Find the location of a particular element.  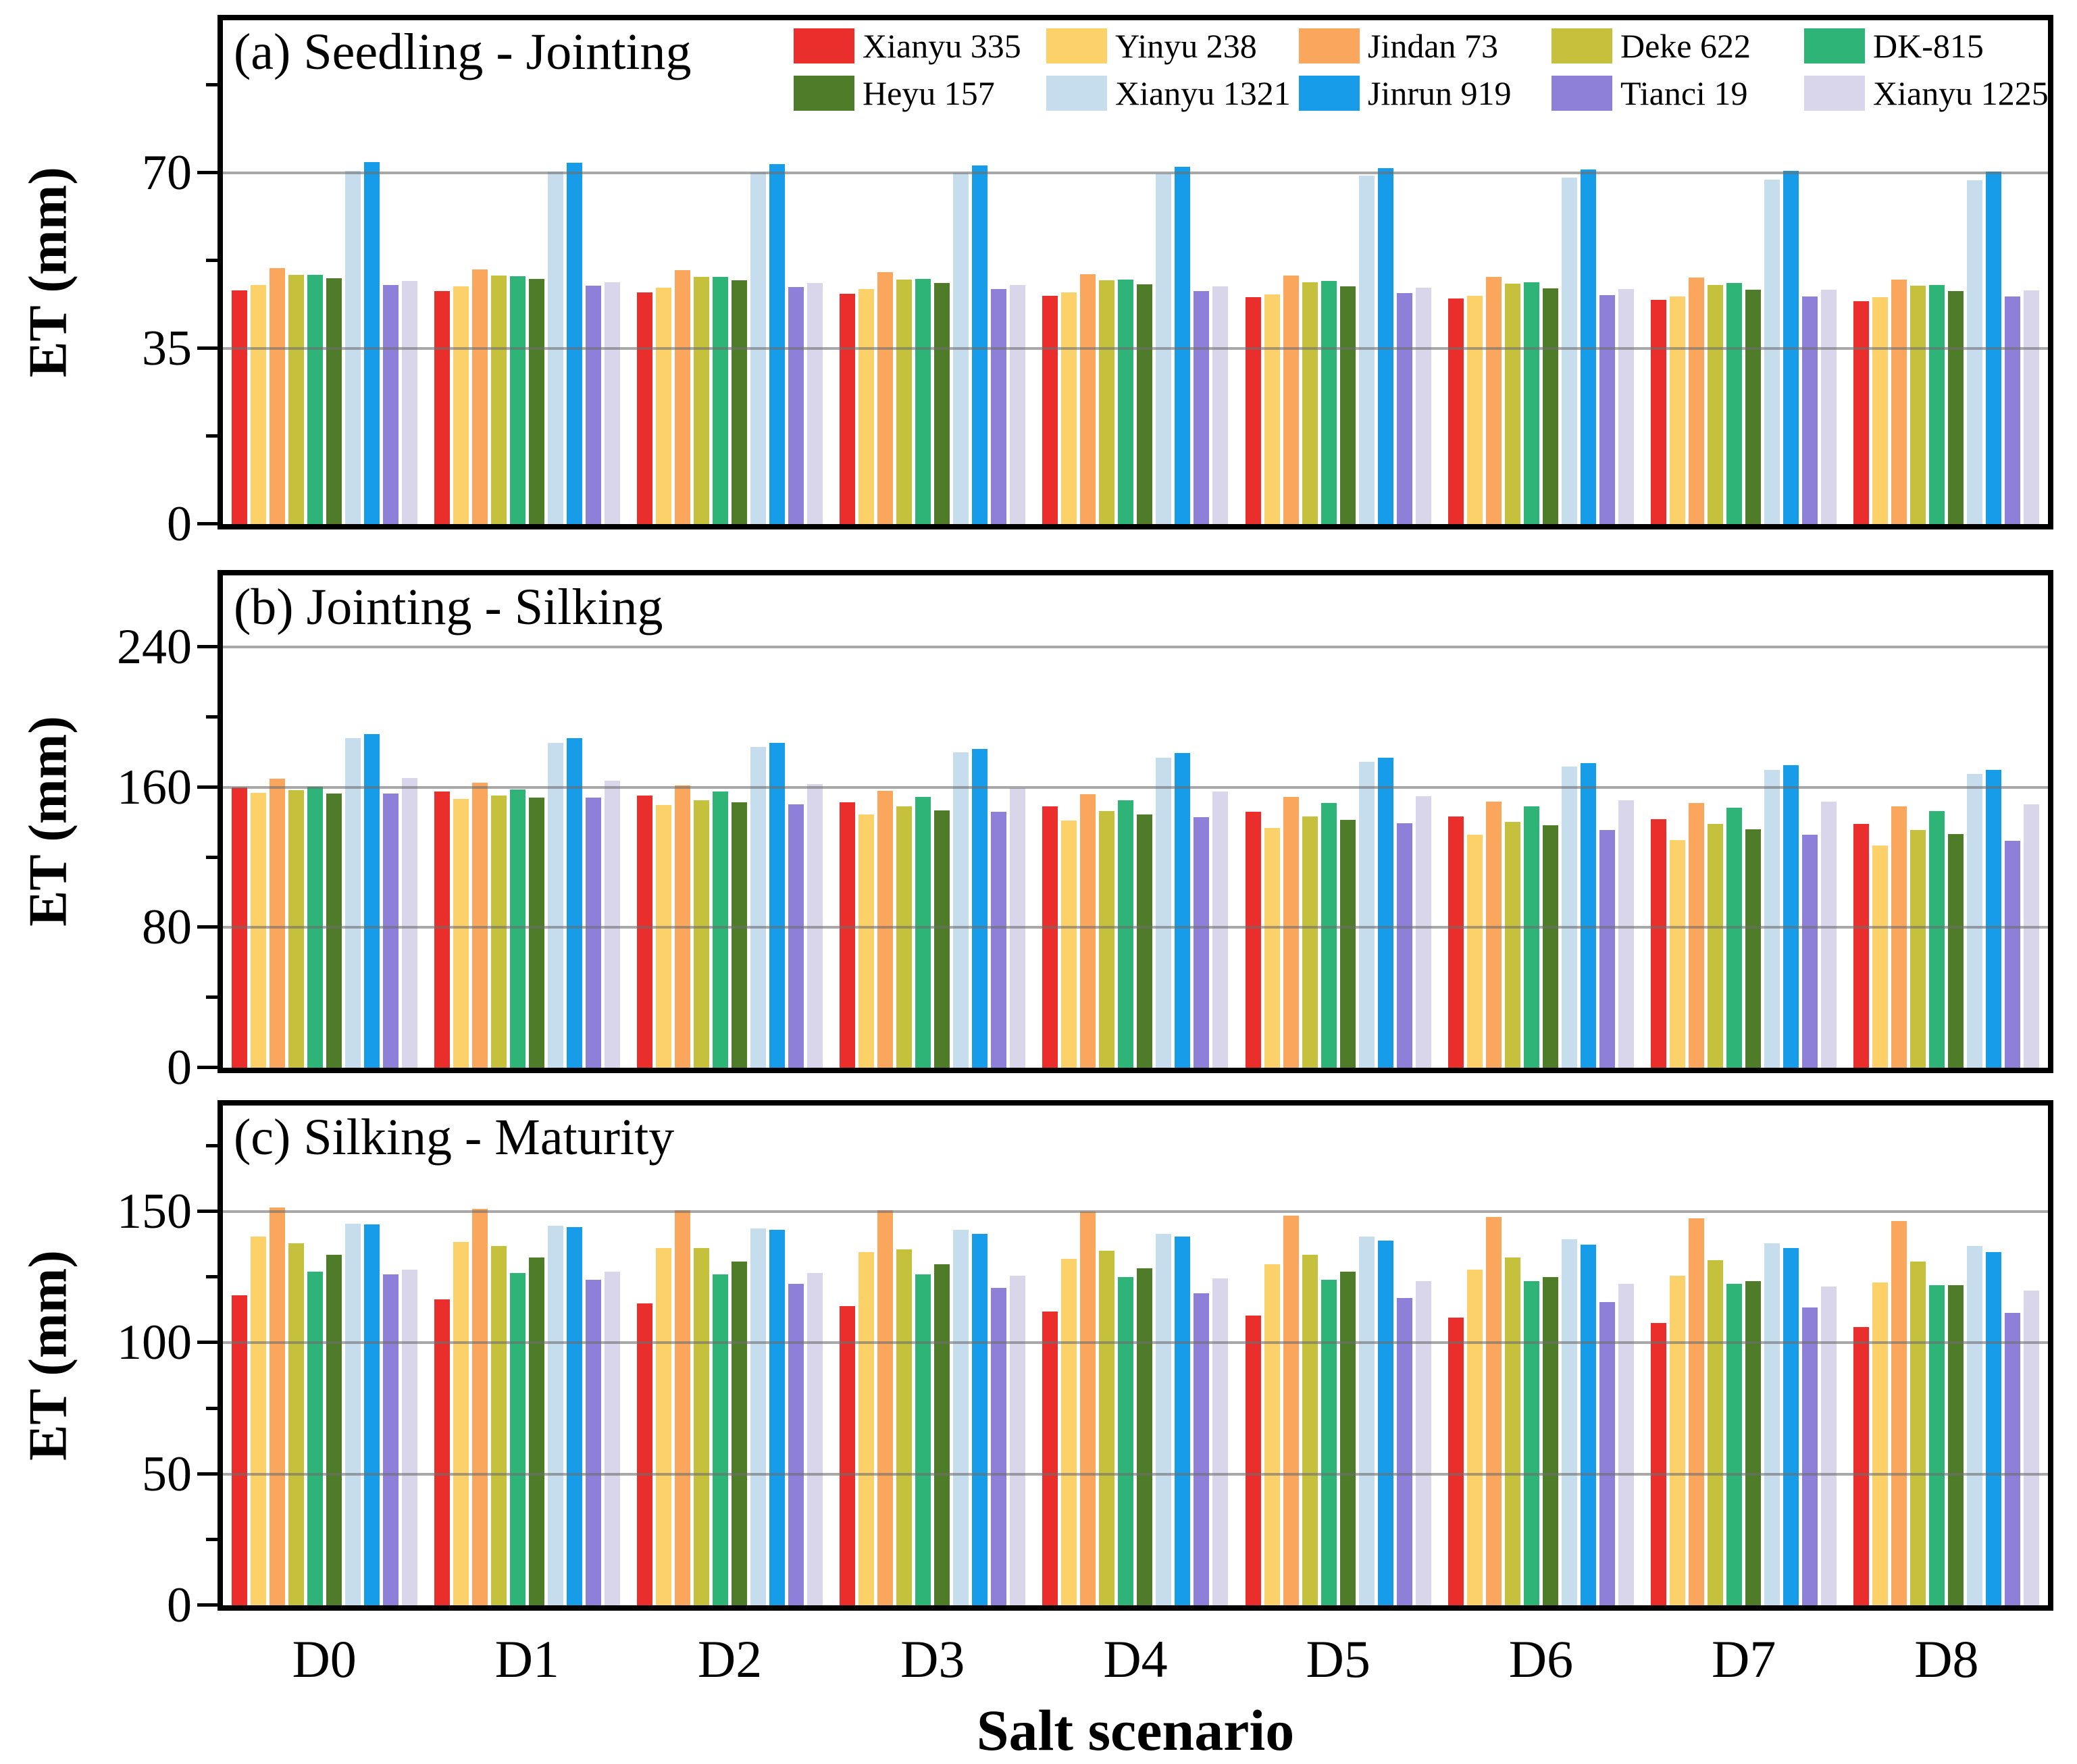

bar-yinyu-238-D0 is located at coordinates (258, 1420).